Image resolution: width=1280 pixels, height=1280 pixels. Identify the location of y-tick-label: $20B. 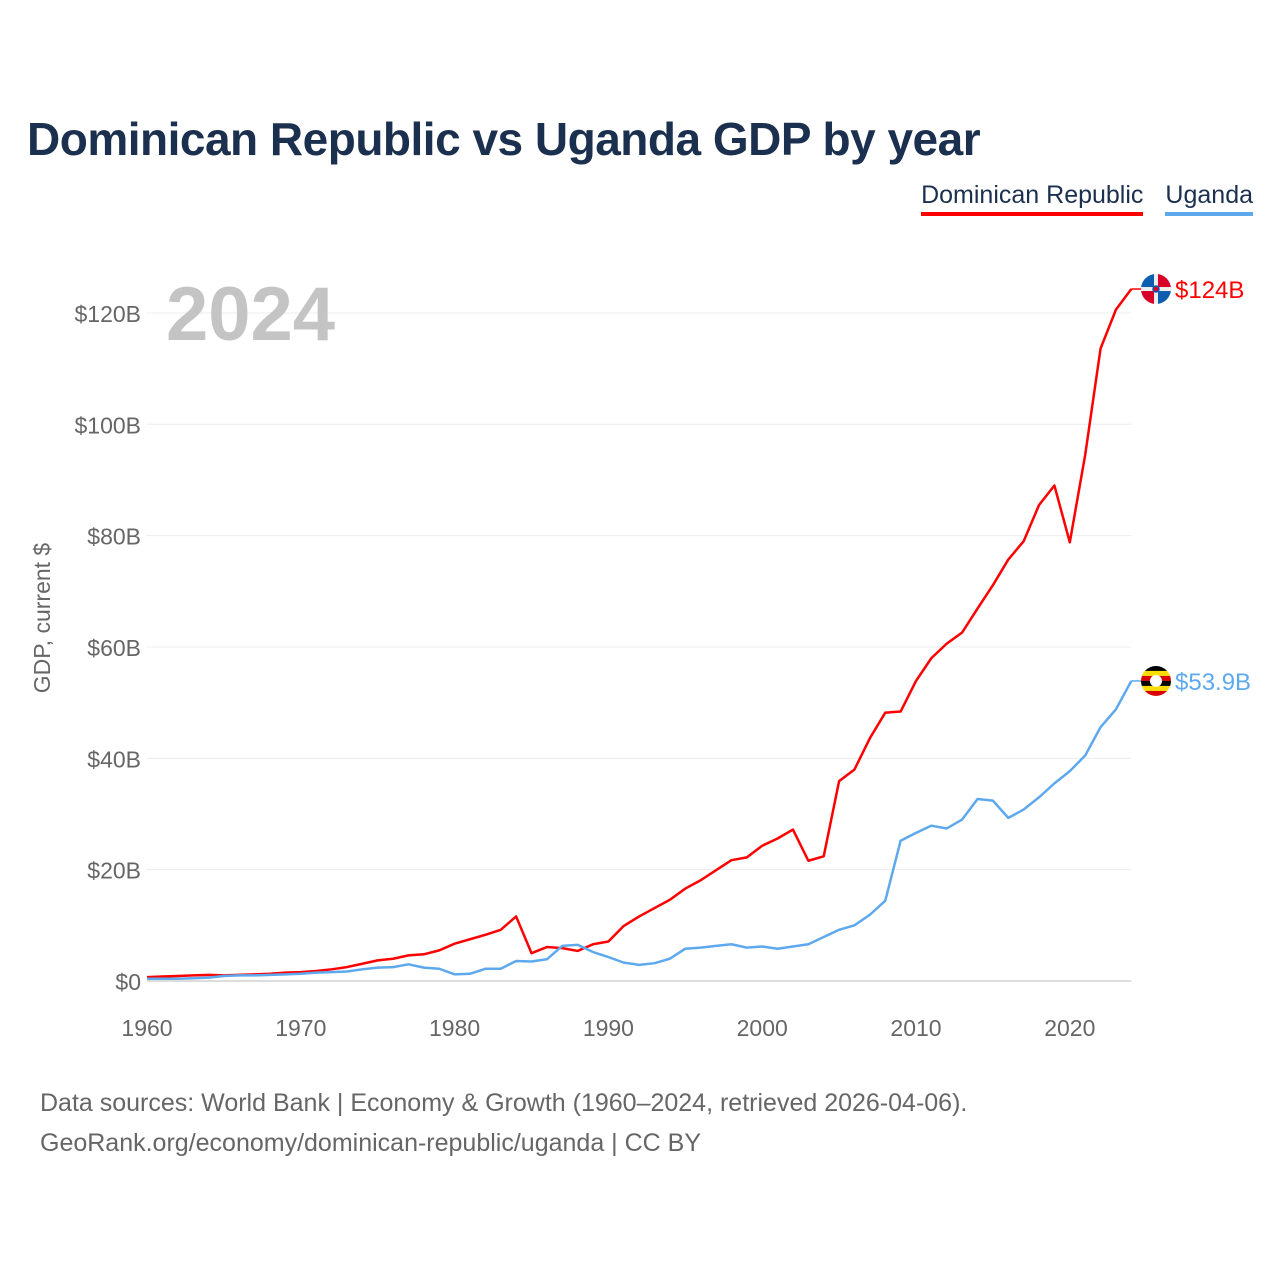
(114, 871).